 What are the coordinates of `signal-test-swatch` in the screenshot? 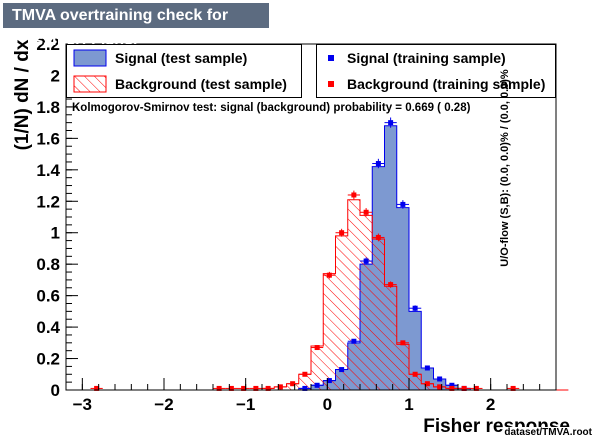 It's located at (90, 58).